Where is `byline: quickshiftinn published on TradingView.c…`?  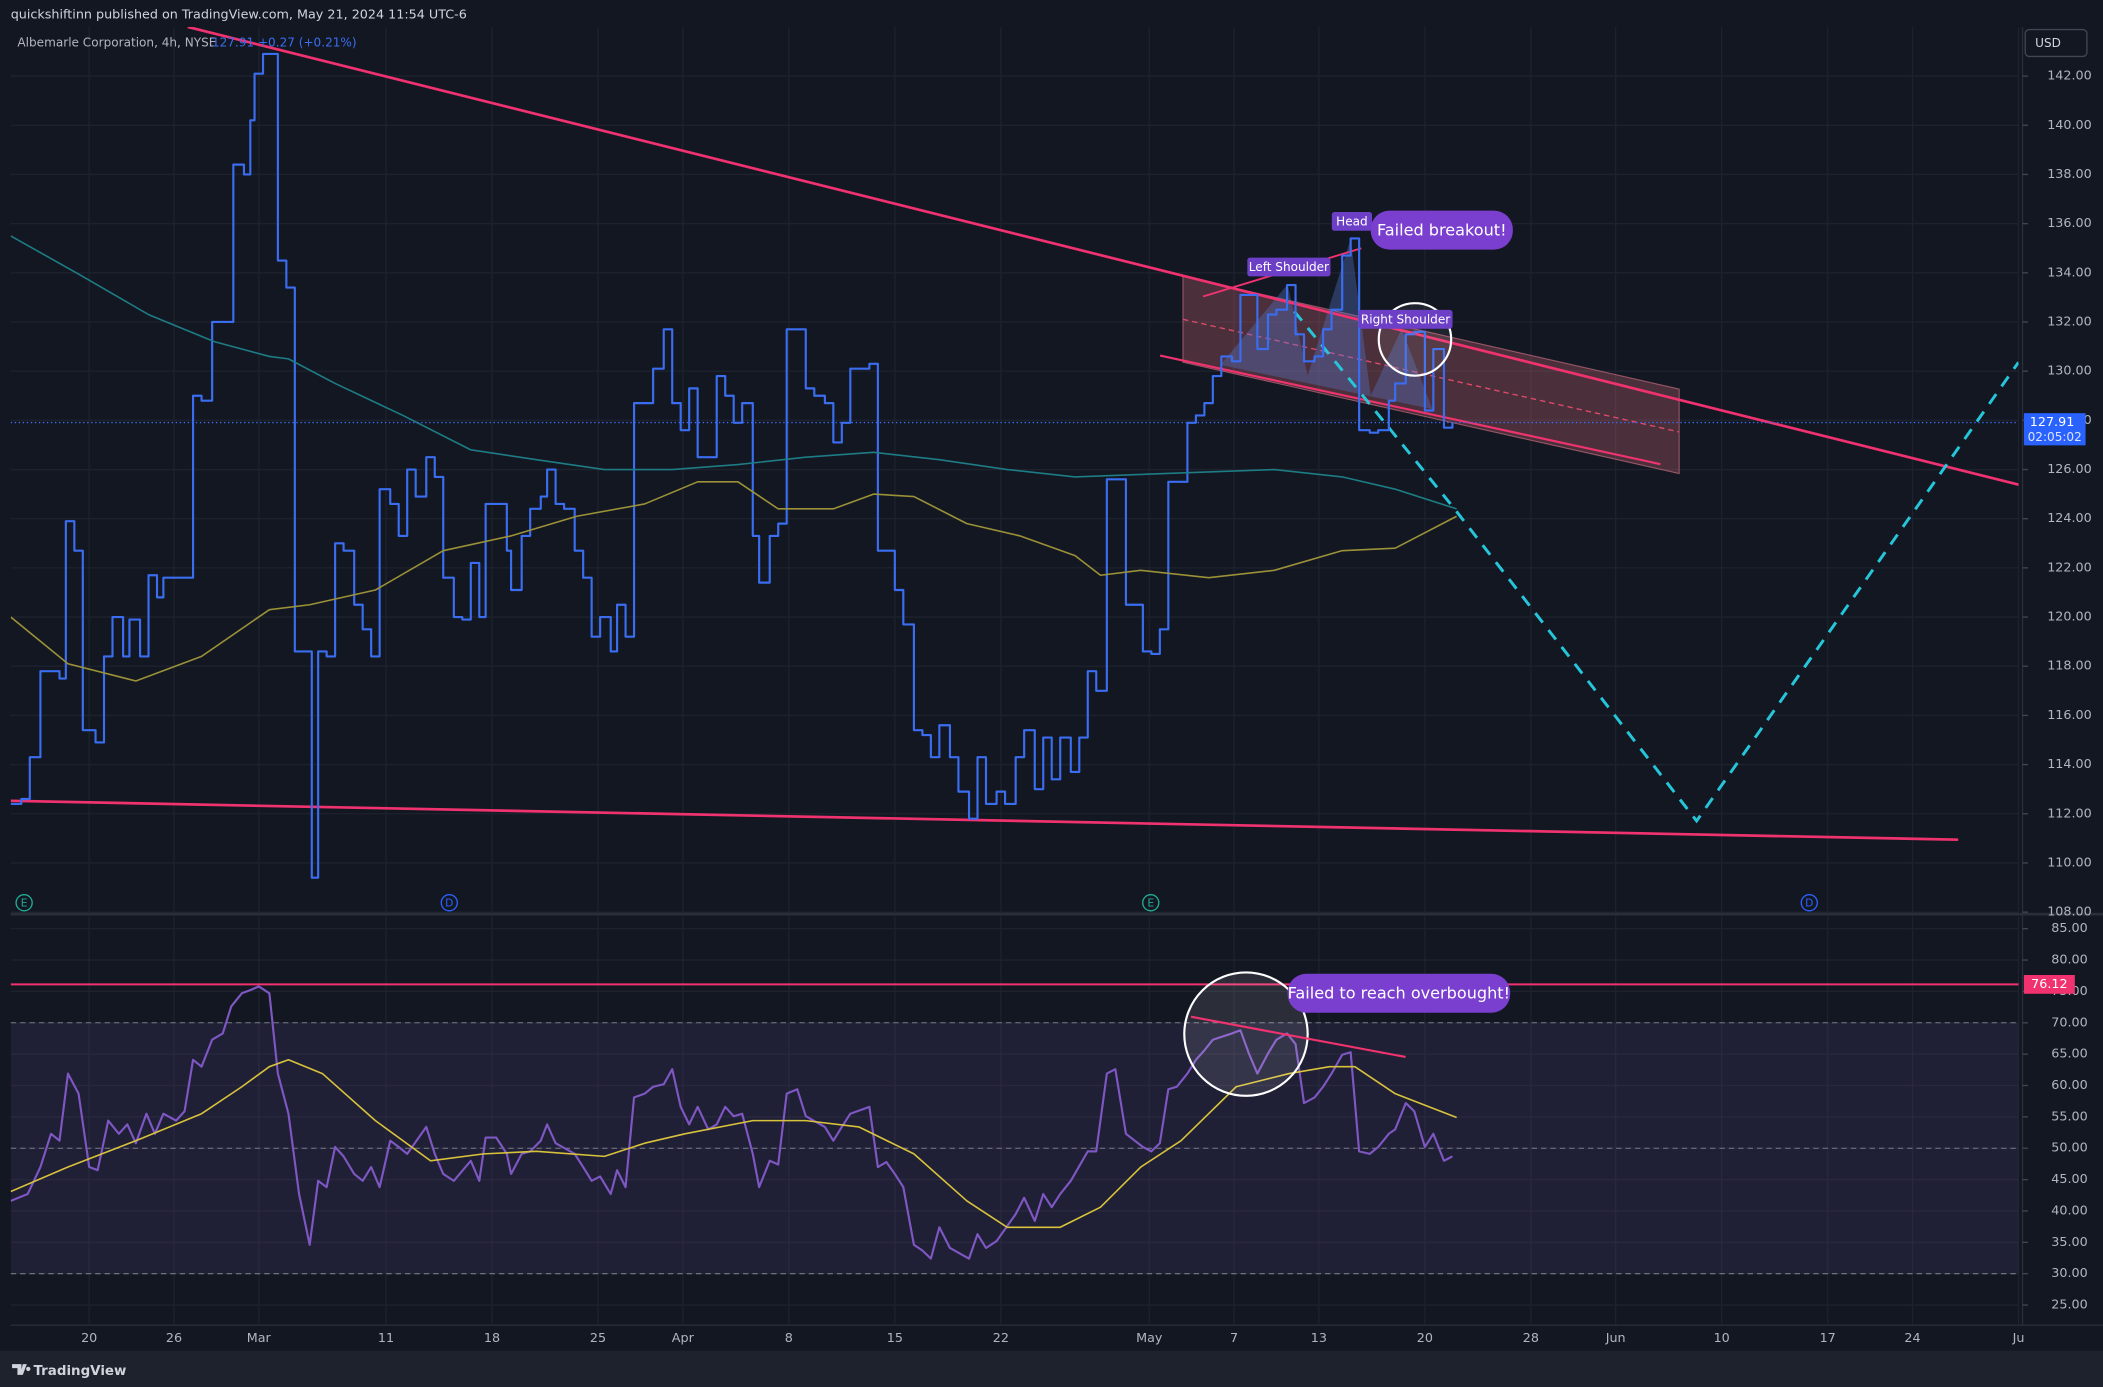
byline: quickshiftinn published on TradingView.c… is located at coordinates (239, 14).